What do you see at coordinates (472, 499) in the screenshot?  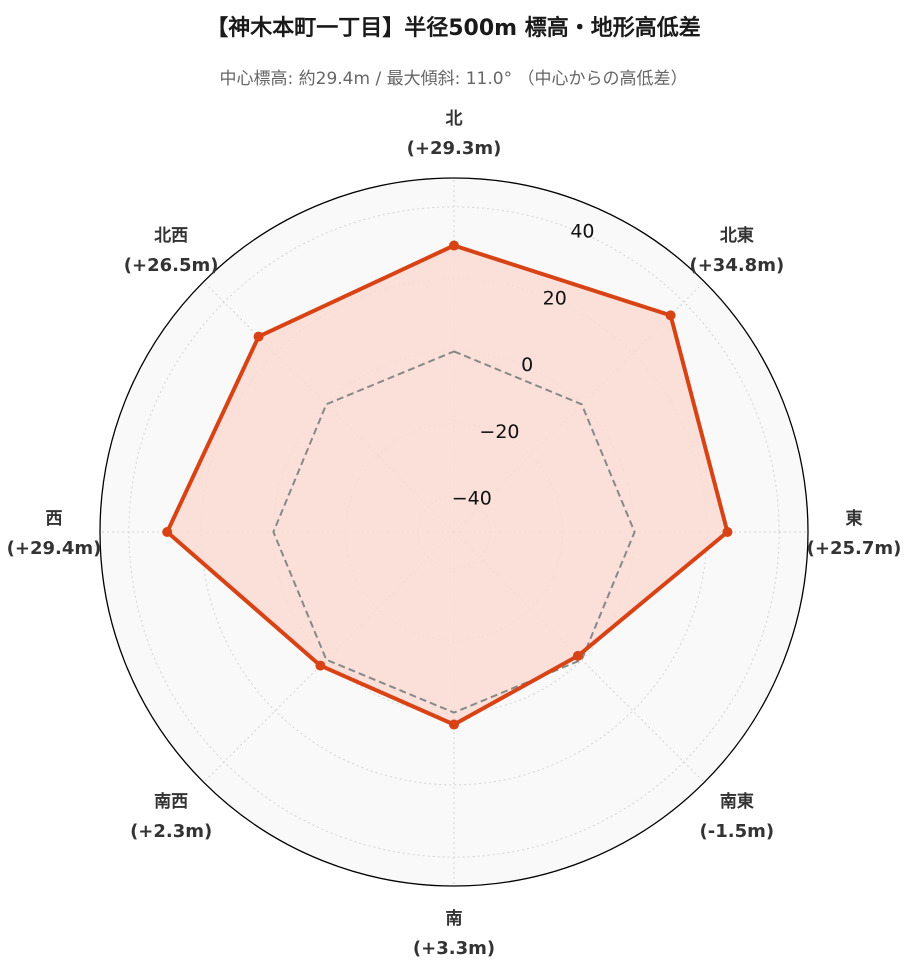 I see `radial-tick-label-0: −40` at bounding box center [472, 499].